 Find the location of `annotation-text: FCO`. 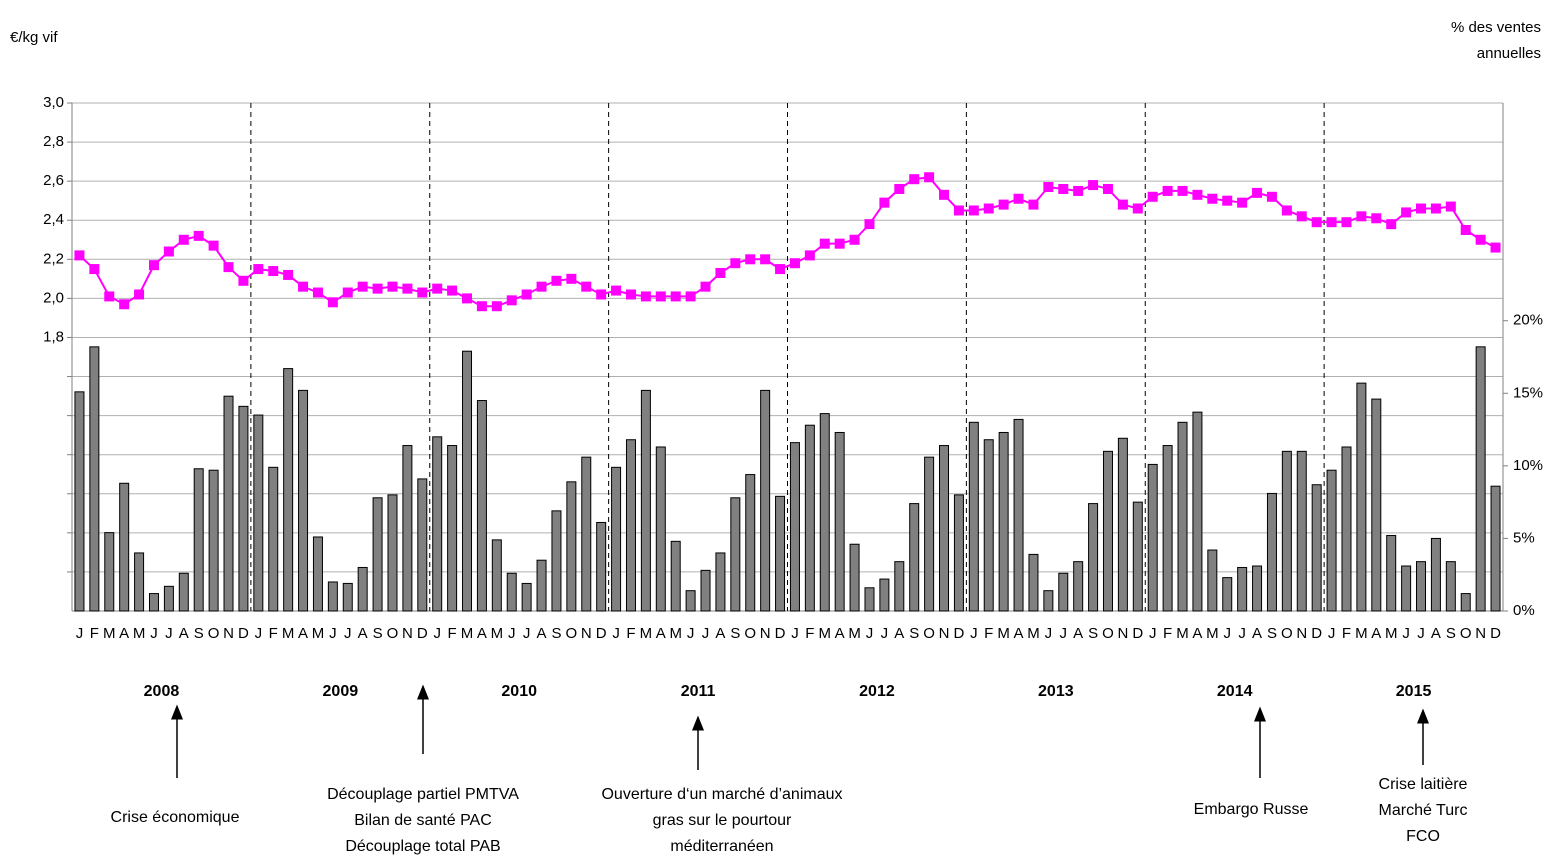

annotation-text: FCO is located at coordinates (1423, 836).